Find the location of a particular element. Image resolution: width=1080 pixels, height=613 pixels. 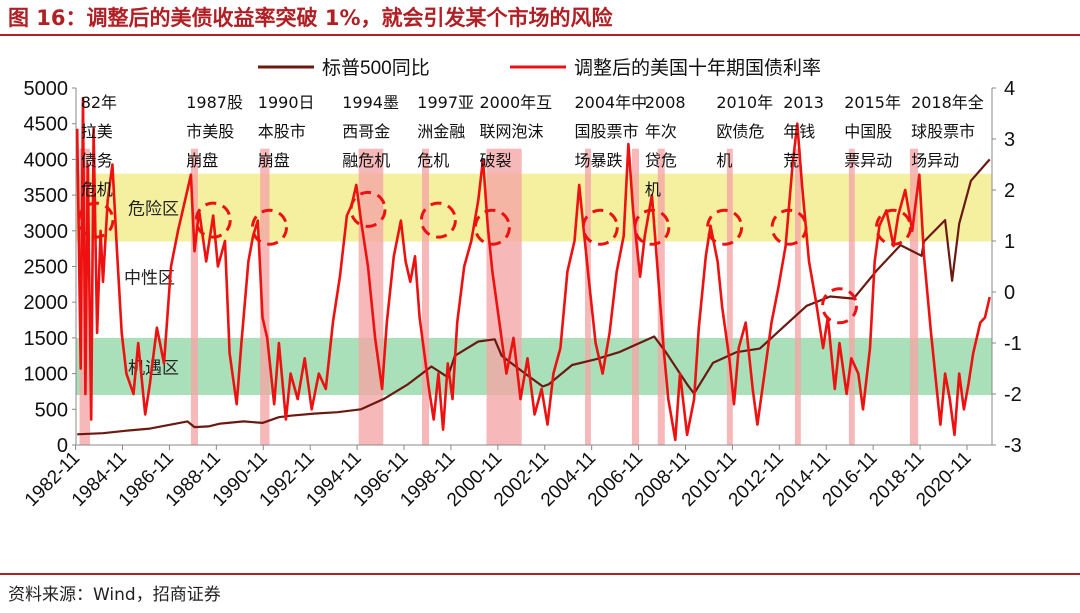

annotation-line: 2013 is located at coordinates (803, 102).